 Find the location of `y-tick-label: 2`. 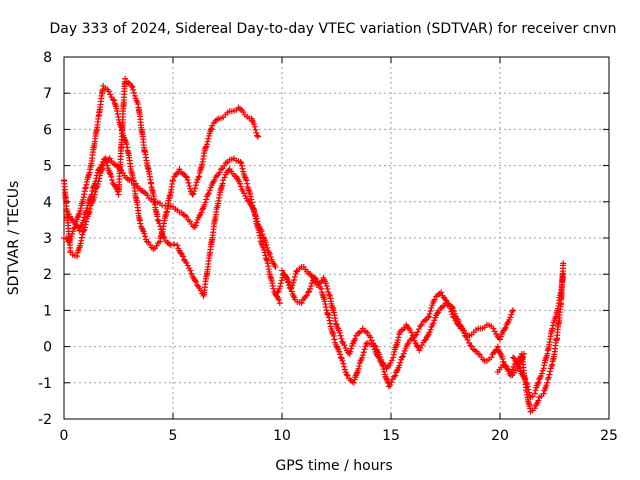

y-tick-label: 2 is located at coordinates (47, 275).